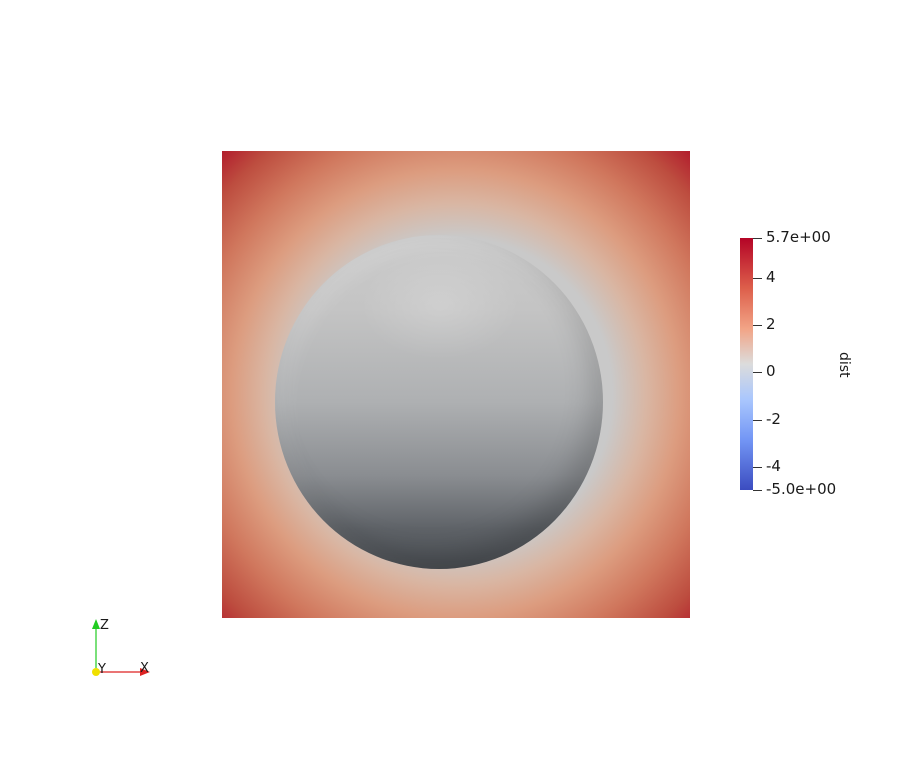 The height and width of the screenshot is (769, 912). What do you see at coordinates (801, 489) in the screenshot?
I see `colorbar-min-label: -5.0e+00` at bounding box center [801, 489].